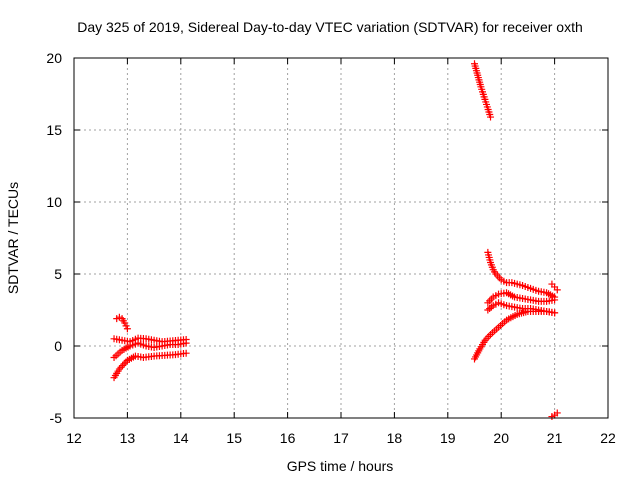 The width and height of the screenshot is (640, 480). I want to click on x-tick-label: 13, so click(128, 438).